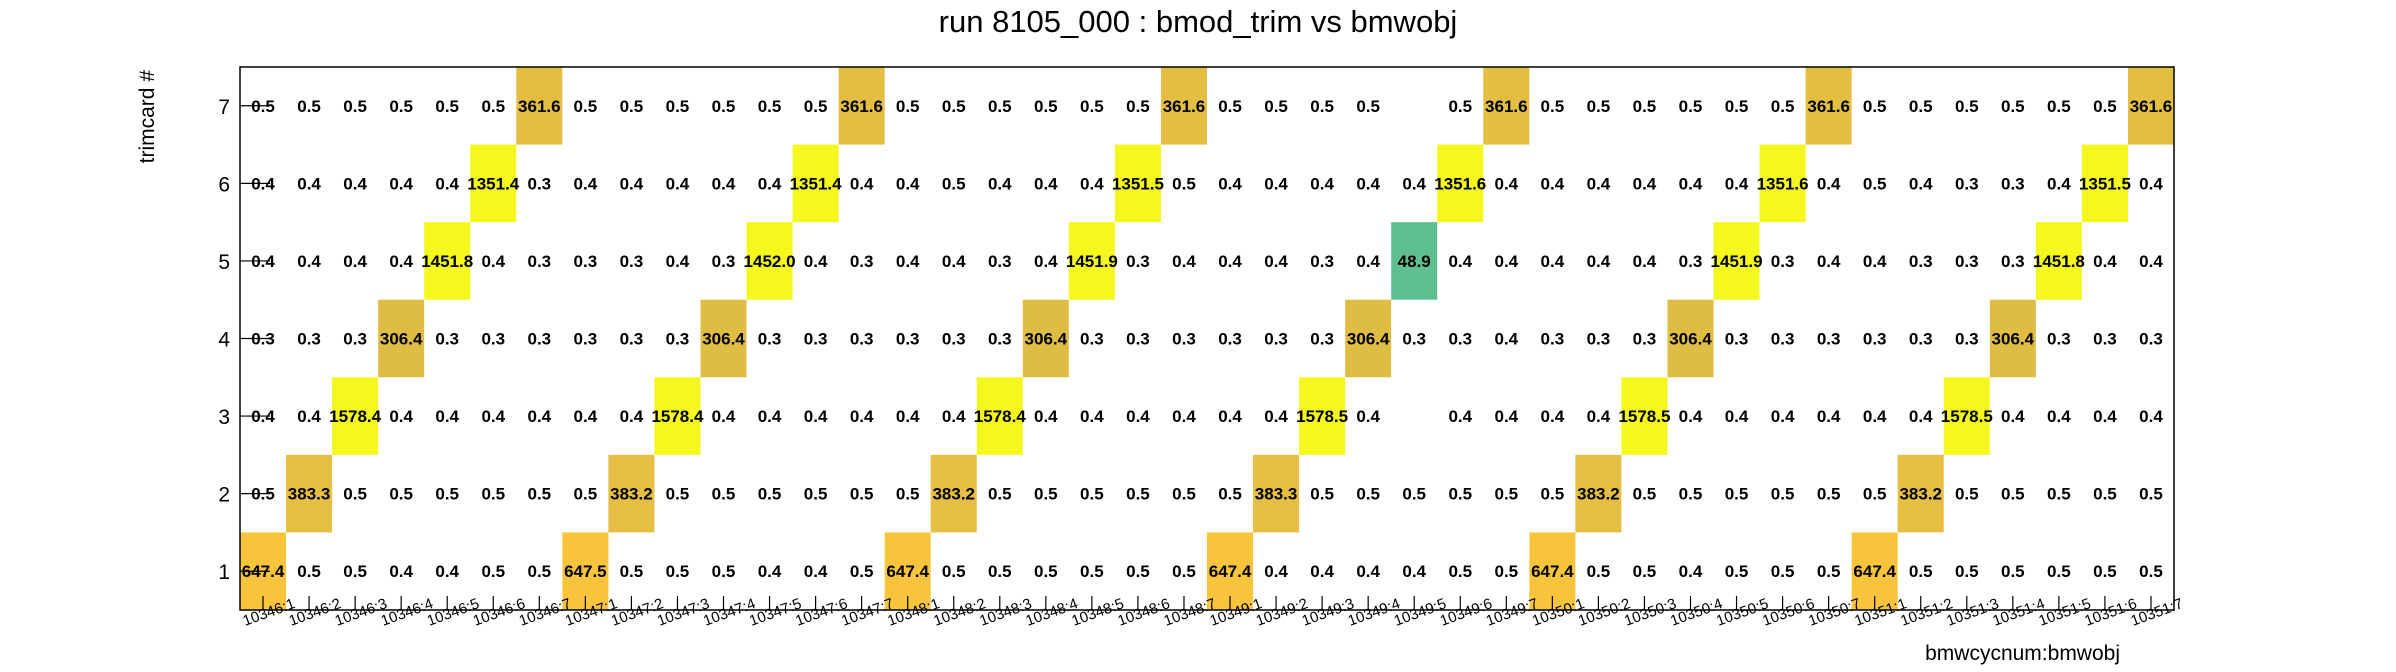 This screenshot has height=672, width=2396. Describe the element at coordinates (1967, 416) in the screenshot. I see `cell-value-label: 1578.5` at that location.